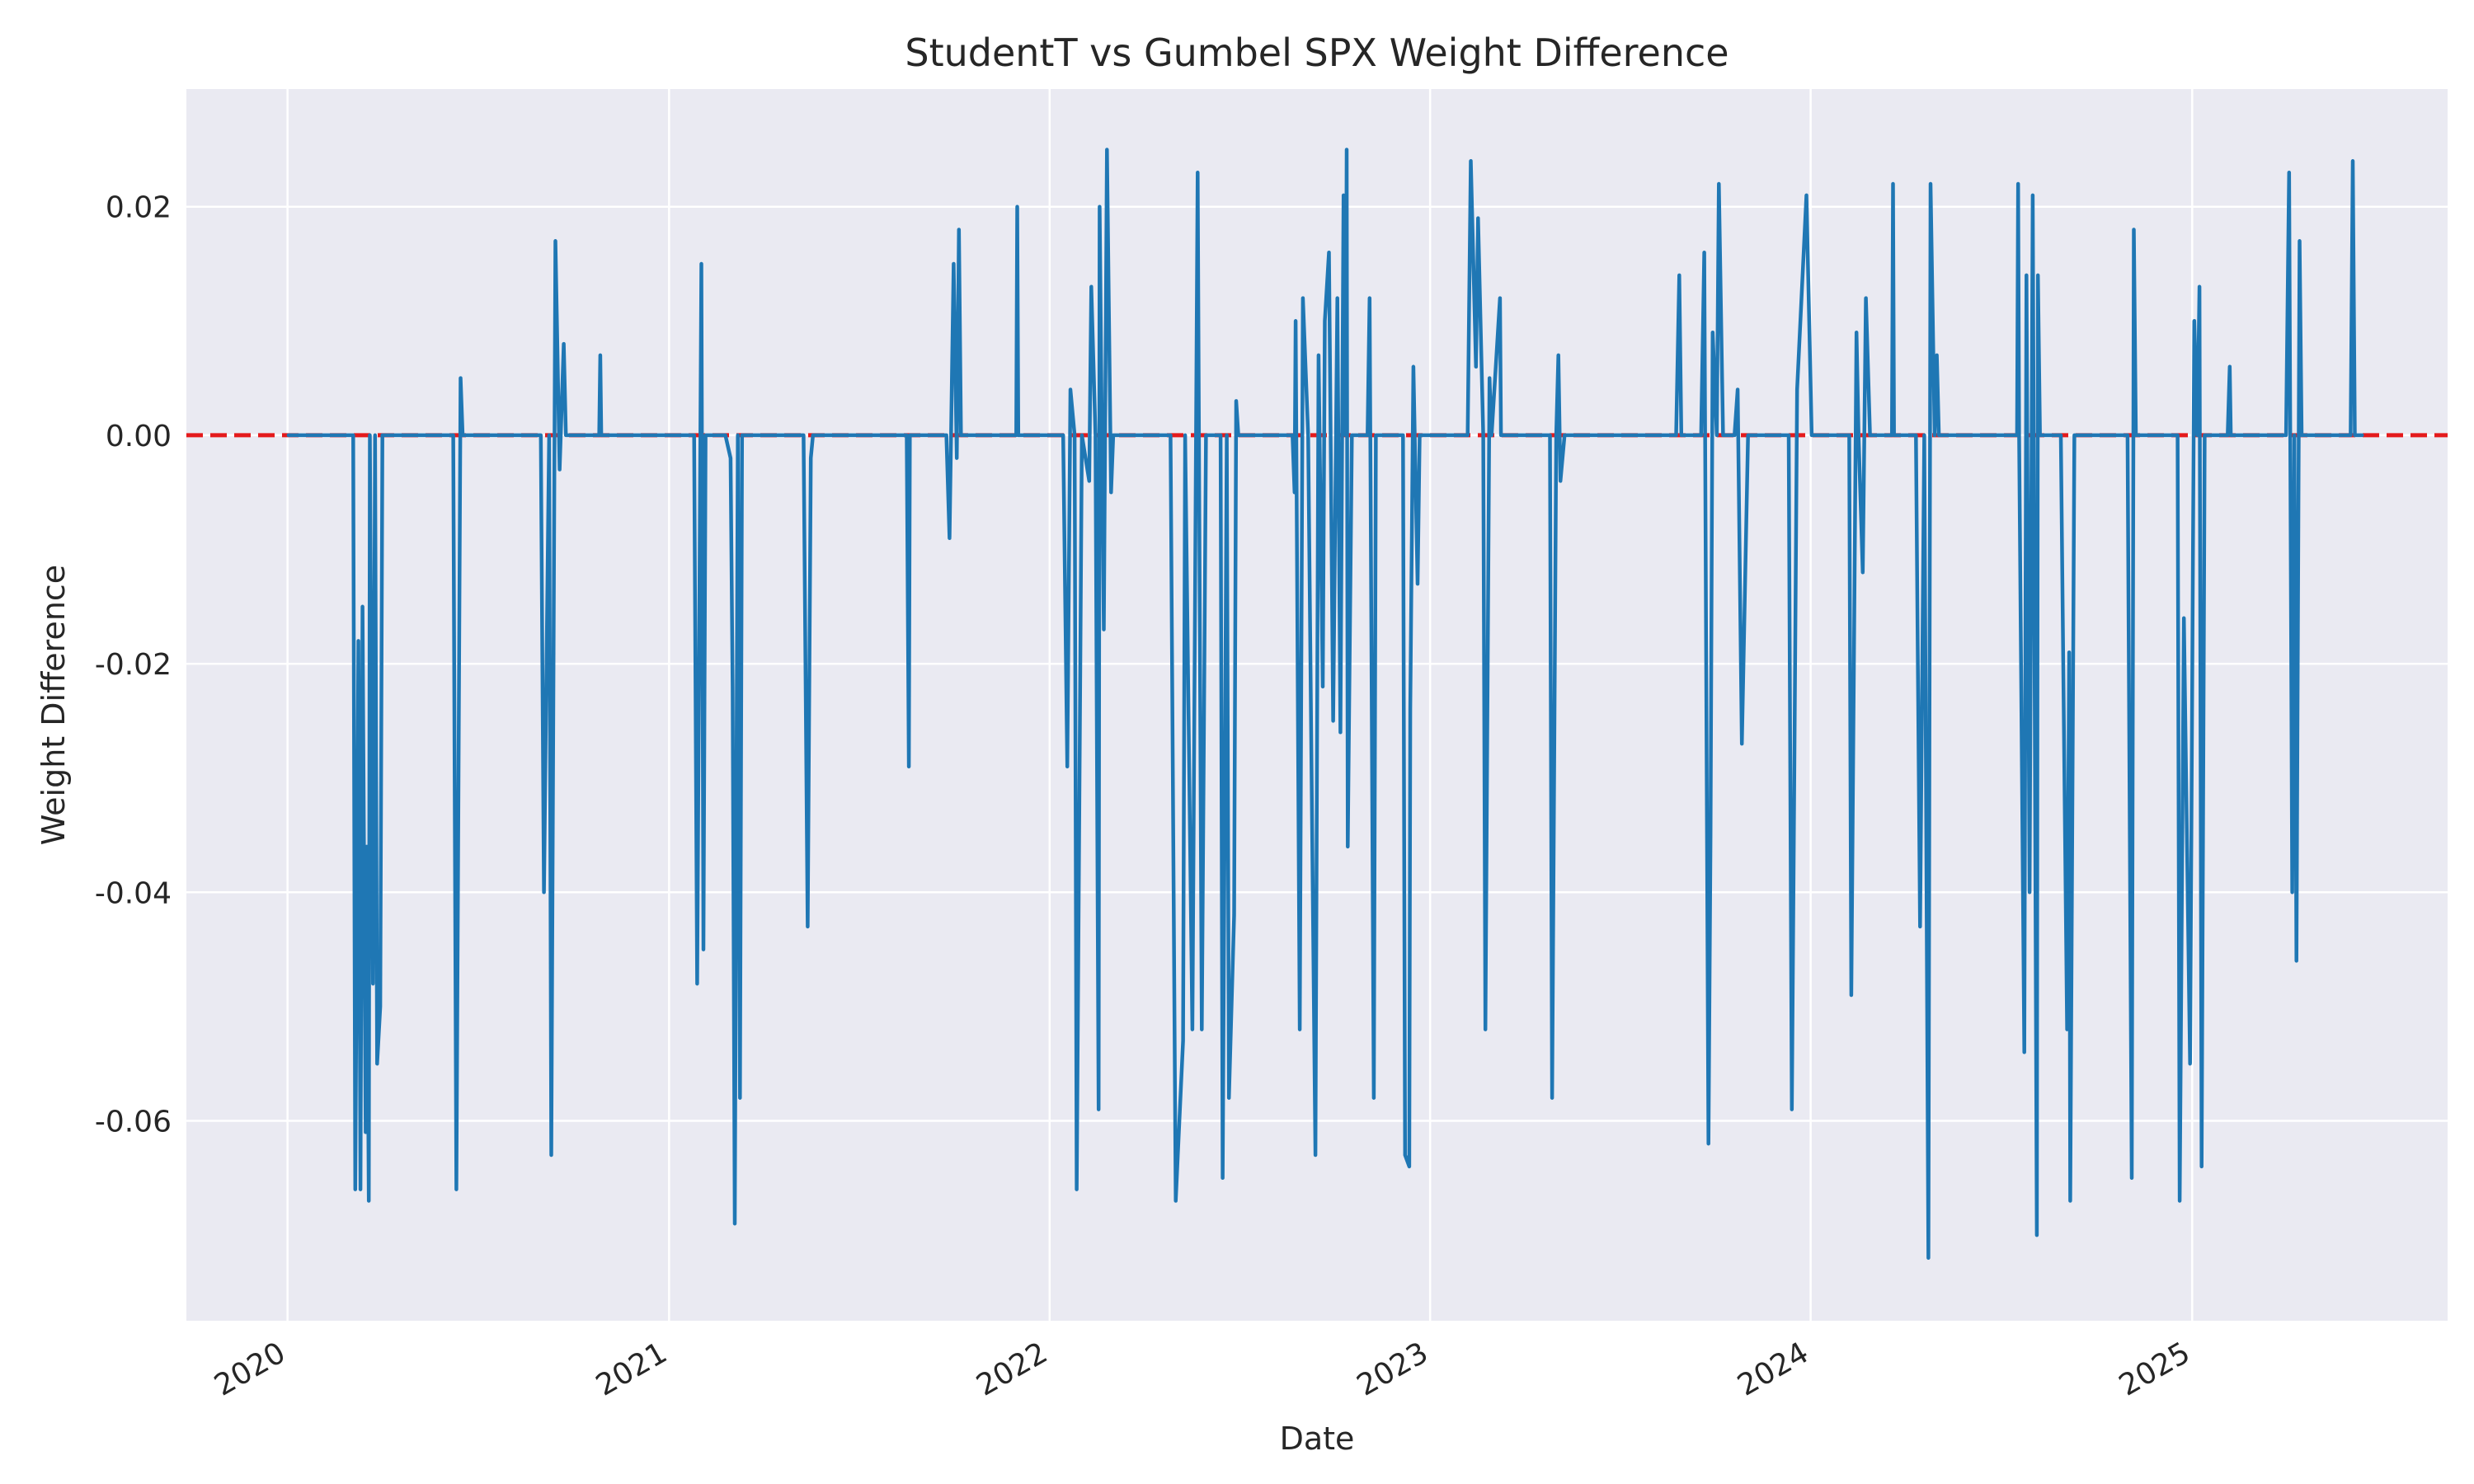 Image resolution: width=2474 pixels, height=1484 pixels. What do you see at coordinates (133, 893) in the screenshot?
I see `y-tick-label: -0.04` at bounding box center [133, 893].